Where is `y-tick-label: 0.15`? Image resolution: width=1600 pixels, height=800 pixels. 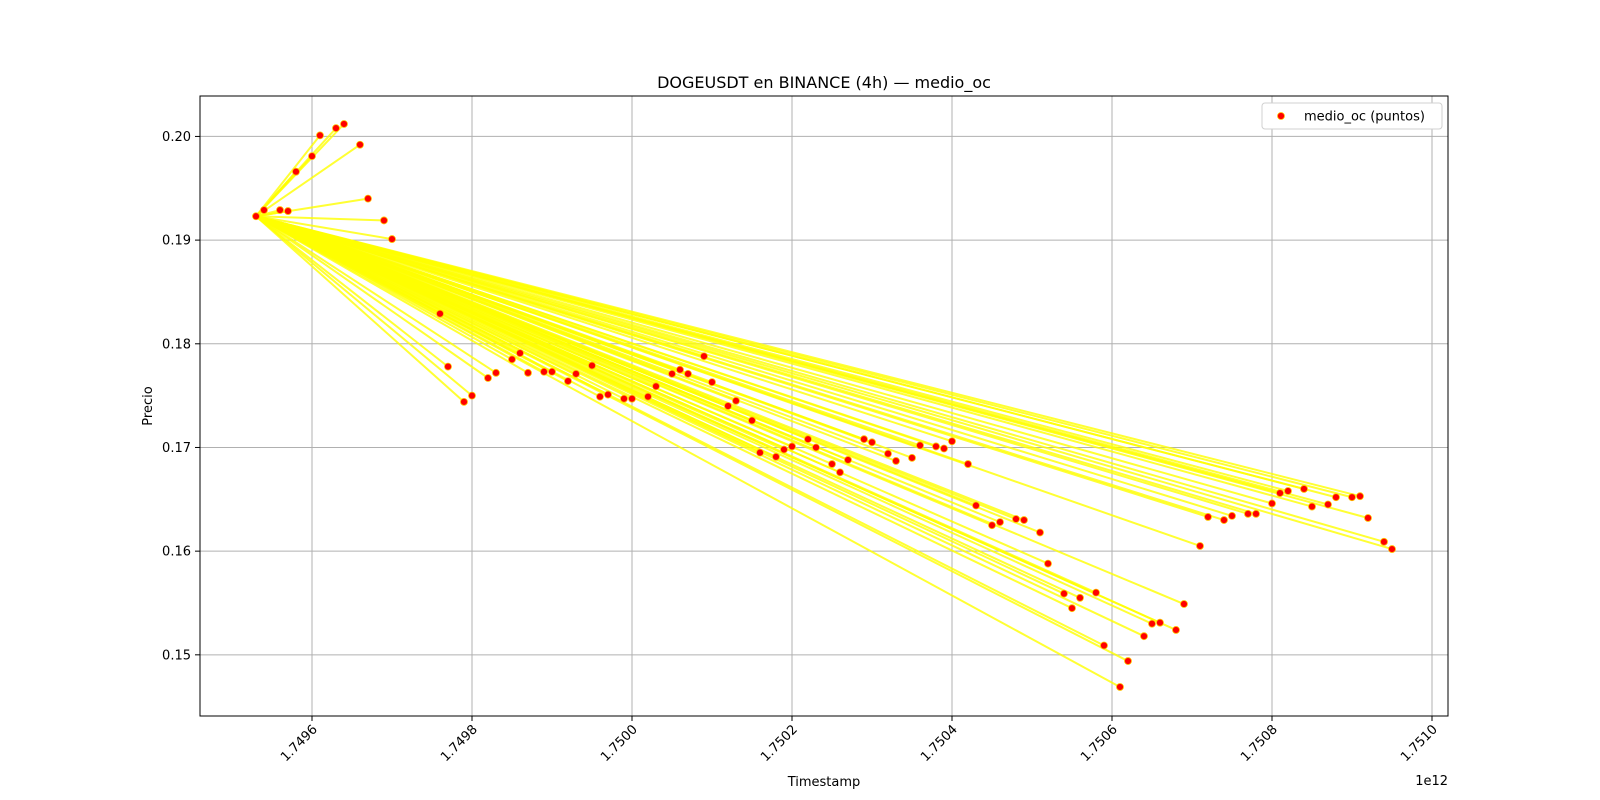
y-tick-label: 0.15 is located at coordinates (176, 655).